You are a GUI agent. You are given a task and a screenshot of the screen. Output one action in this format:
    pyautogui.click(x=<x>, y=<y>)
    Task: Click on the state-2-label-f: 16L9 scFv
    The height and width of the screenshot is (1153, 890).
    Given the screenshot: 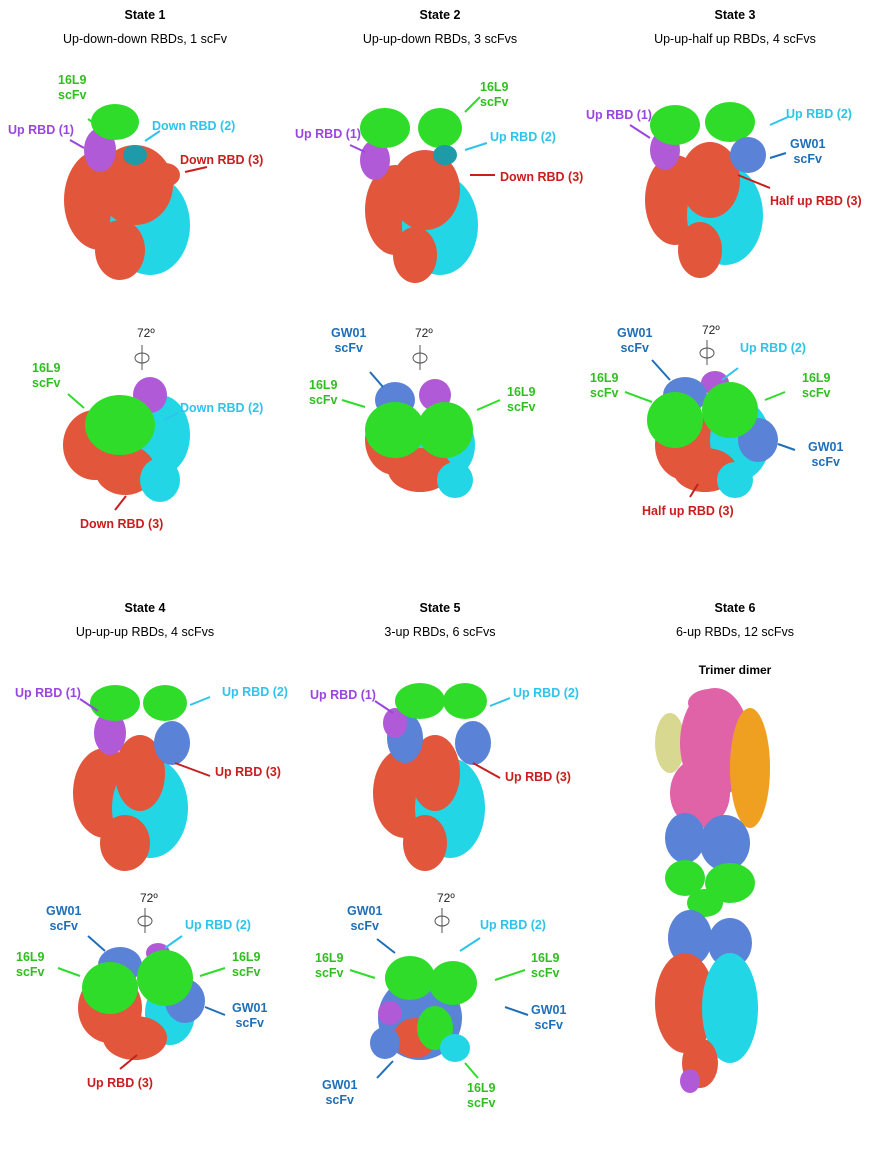 What is the action you would take?
    pyautogui.click(x=323, y=392)
    